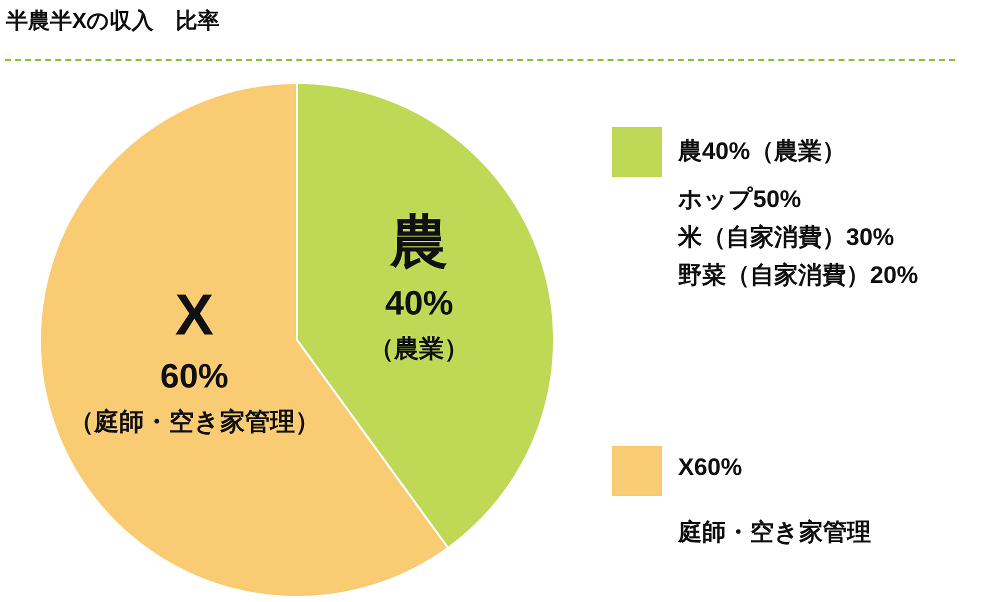 Image resolution: width=993 pixels, height=602 pixels. Describe the element at coordinates (710, 468) in the screenshot. I see `legend-label: X60%` at that location.